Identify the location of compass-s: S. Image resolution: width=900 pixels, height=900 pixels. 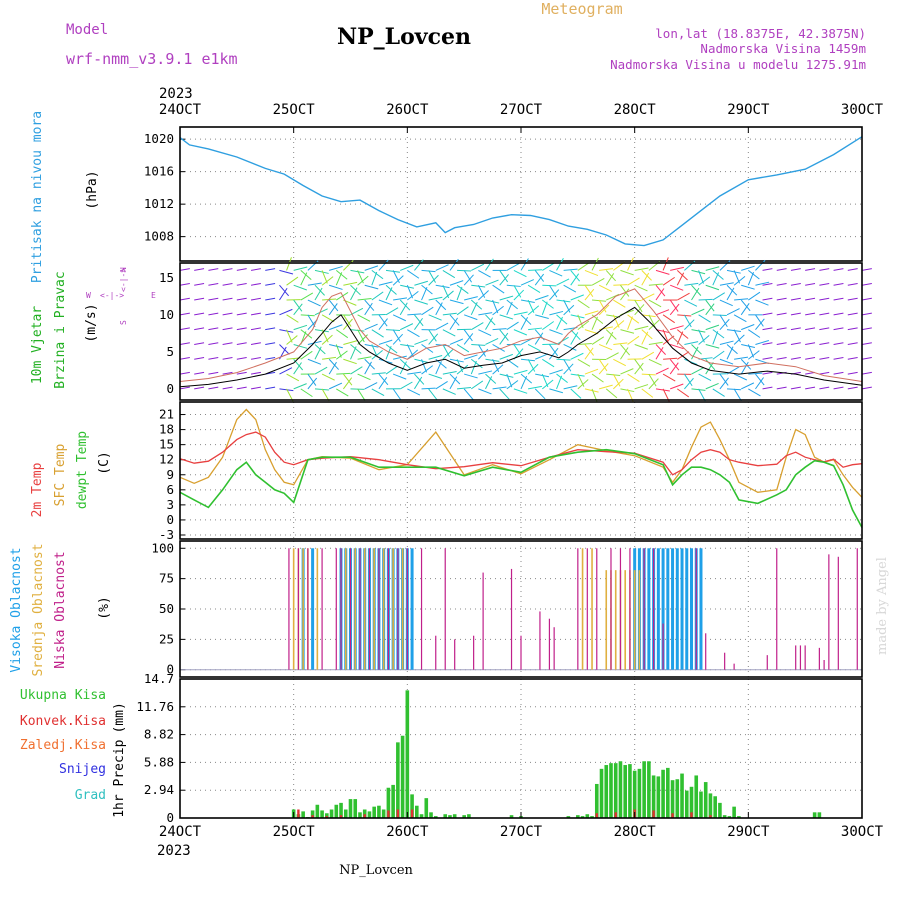
(123, 322).